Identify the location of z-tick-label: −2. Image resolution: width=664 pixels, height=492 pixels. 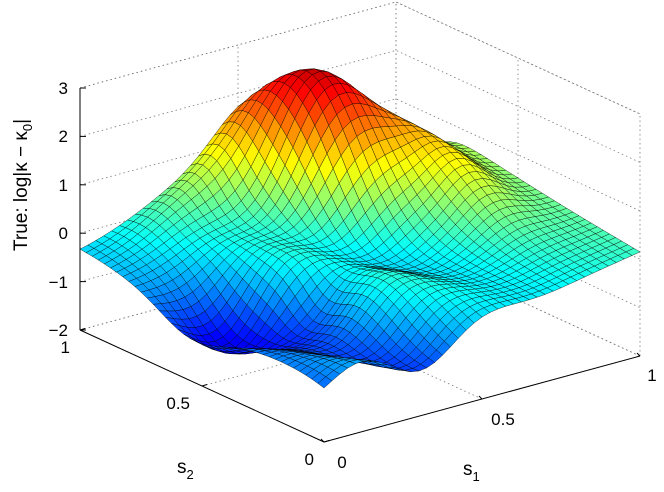
(58, 330).